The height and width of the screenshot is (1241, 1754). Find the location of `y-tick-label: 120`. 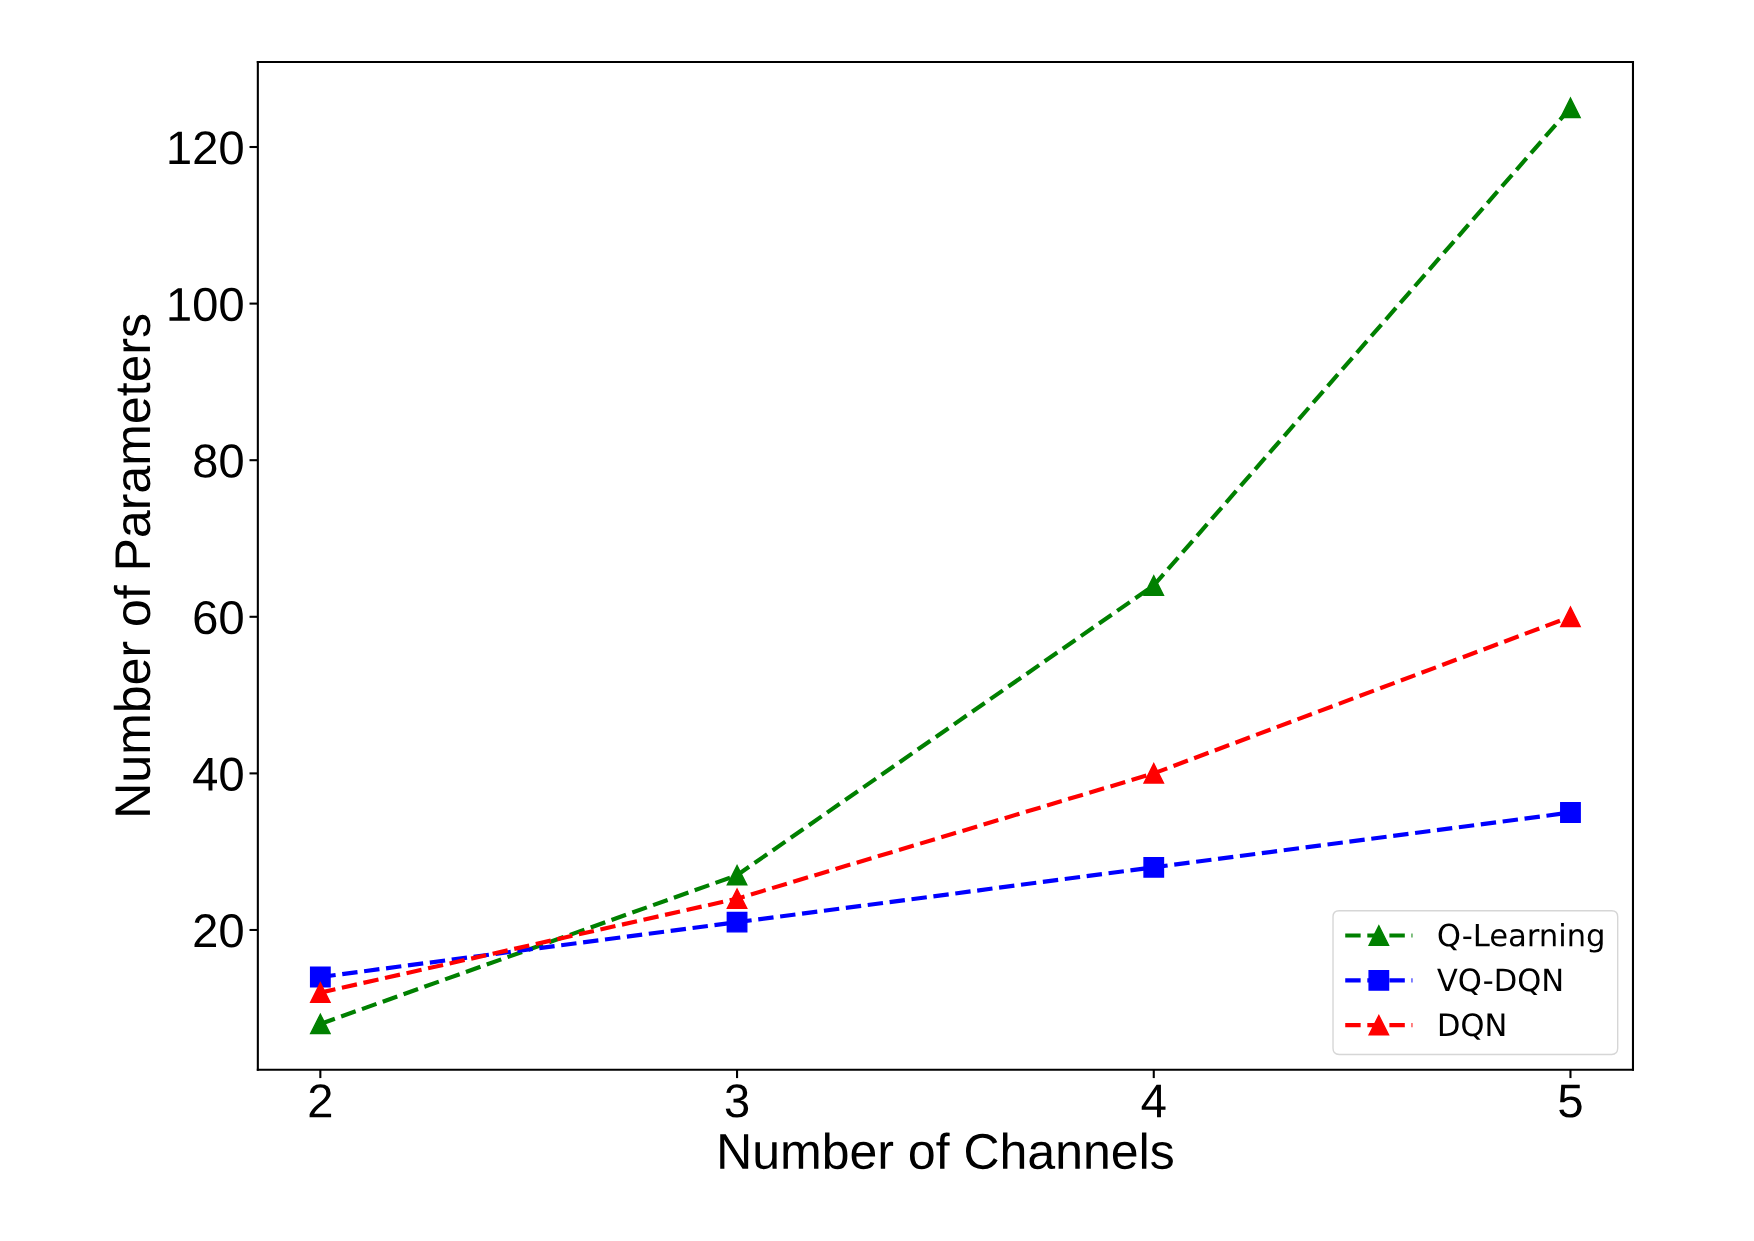

y-tick-label: 120 is located at coordinates (206, 148).